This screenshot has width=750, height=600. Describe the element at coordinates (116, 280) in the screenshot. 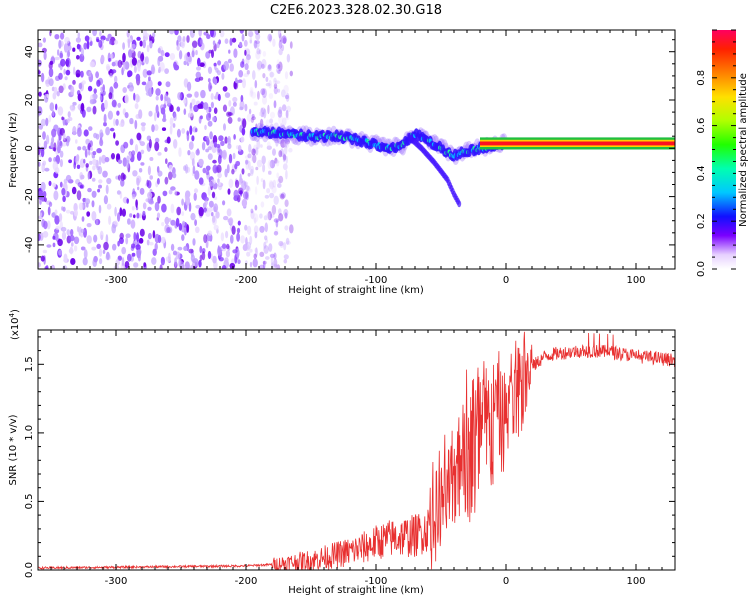

I see `x-tick-label: -300` at that location.